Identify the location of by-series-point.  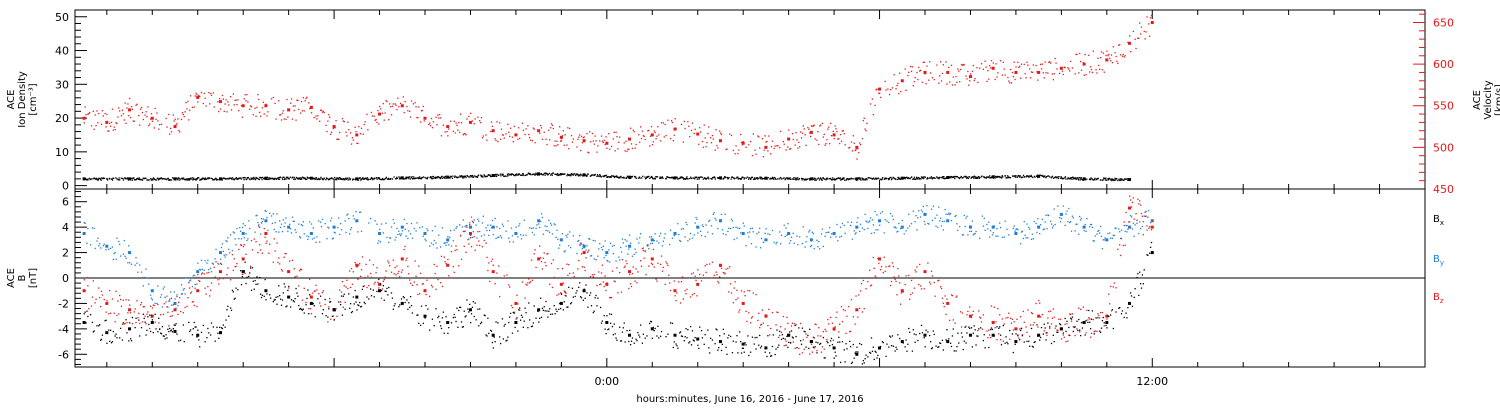
(789, 233).